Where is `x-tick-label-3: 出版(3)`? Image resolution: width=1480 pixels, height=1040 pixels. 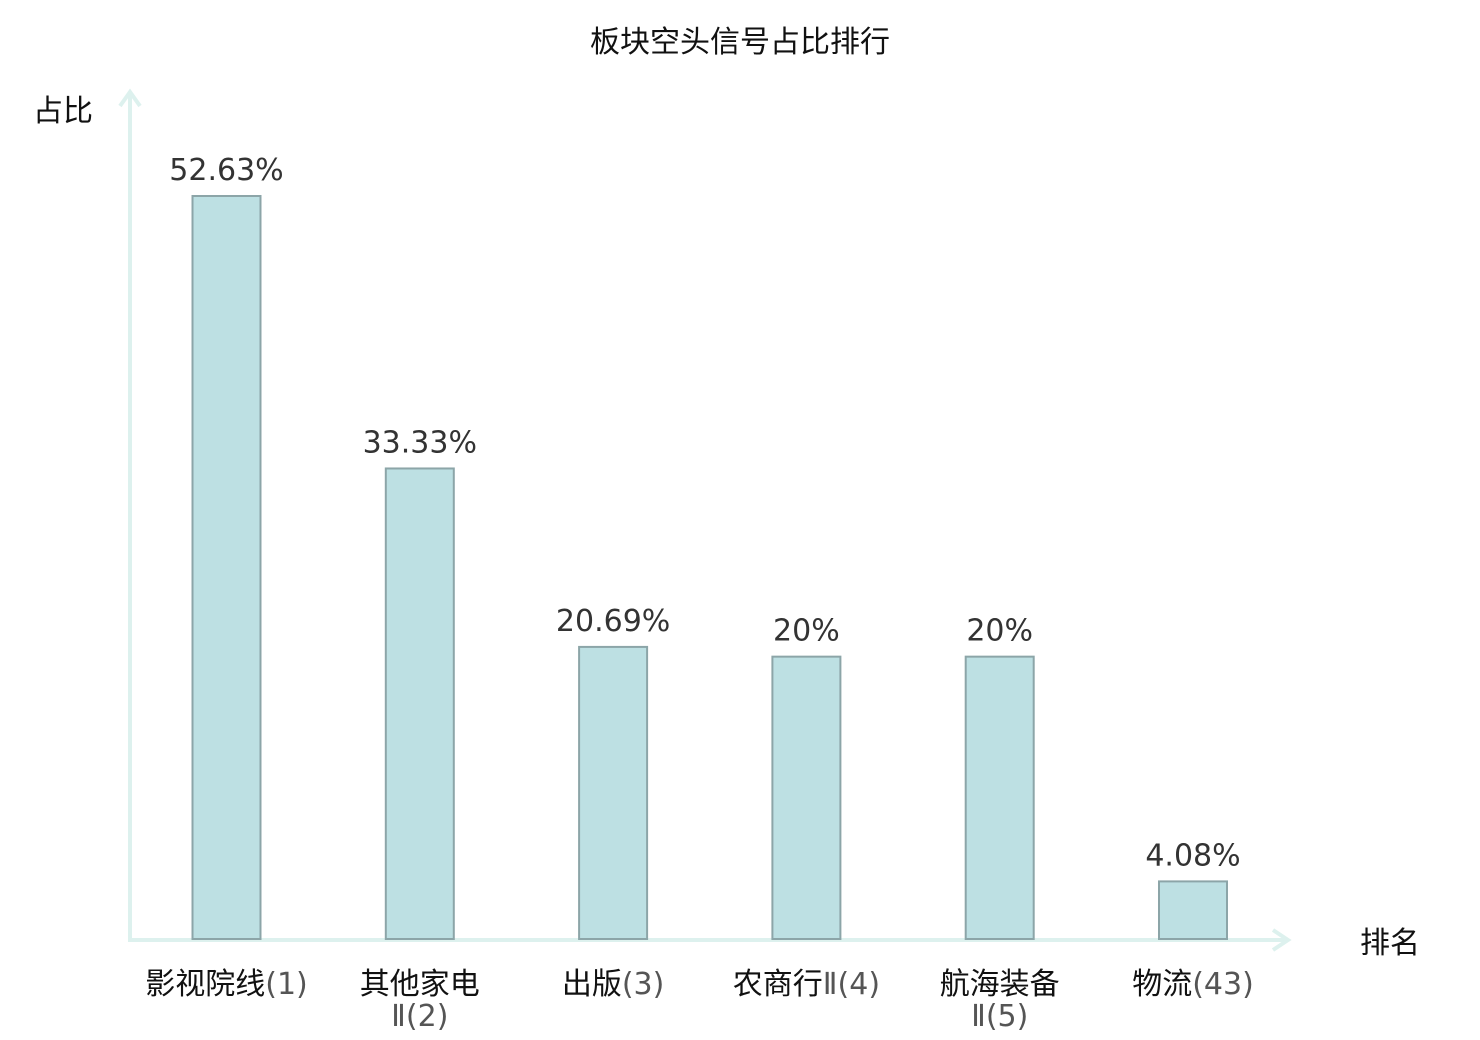
x-tick-label-3: 出版(3) is located at coordinates (613, 984).